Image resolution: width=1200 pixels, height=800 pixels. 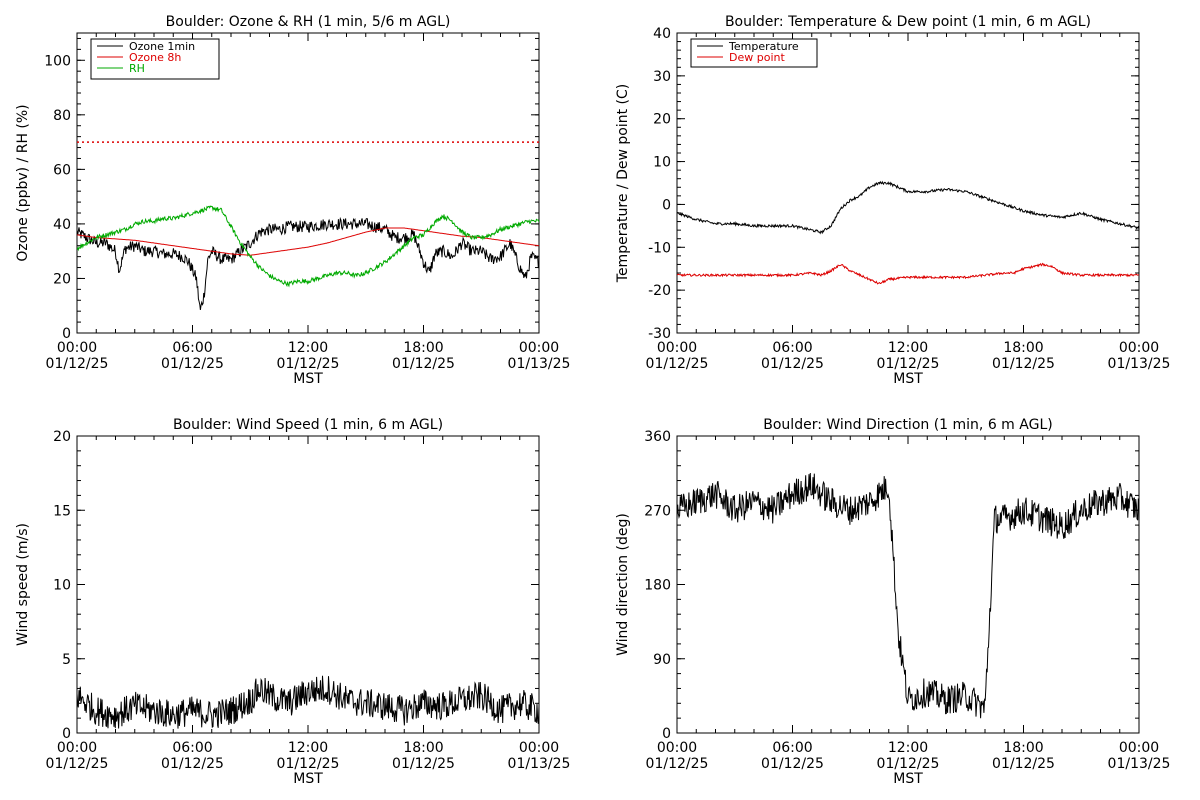 I want to click on y-tick-label: 100, so click(x=57, y=61).